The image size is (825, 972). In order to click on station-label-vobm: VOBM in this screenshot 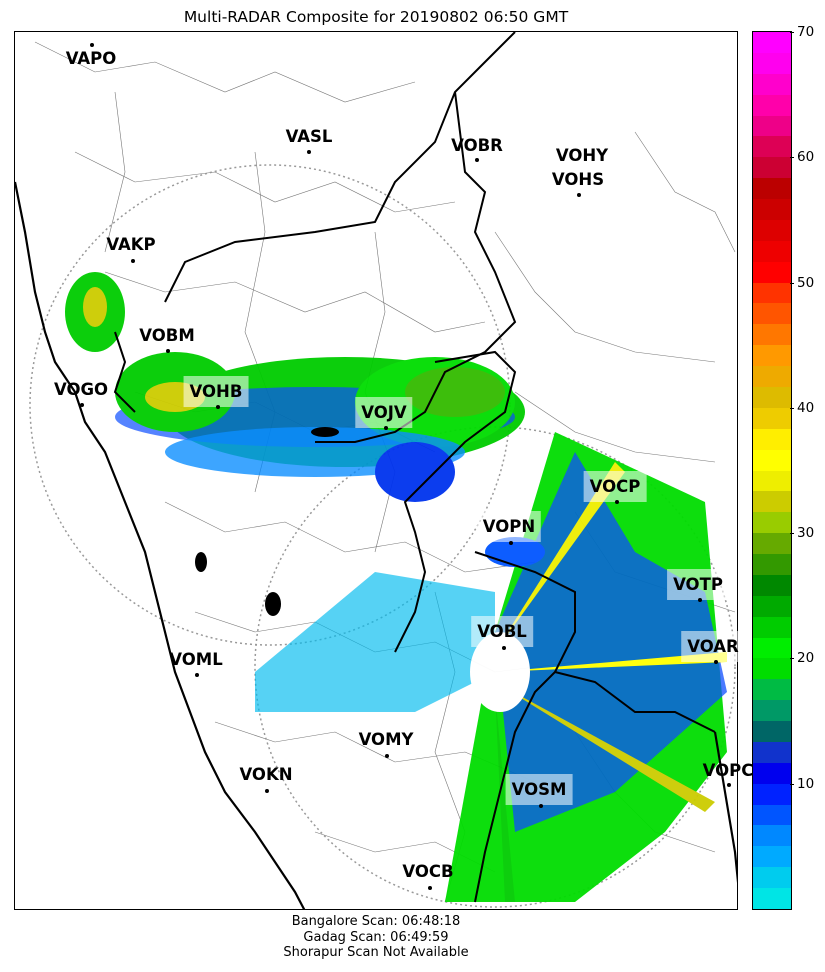, I will do `click(167, 335)`.